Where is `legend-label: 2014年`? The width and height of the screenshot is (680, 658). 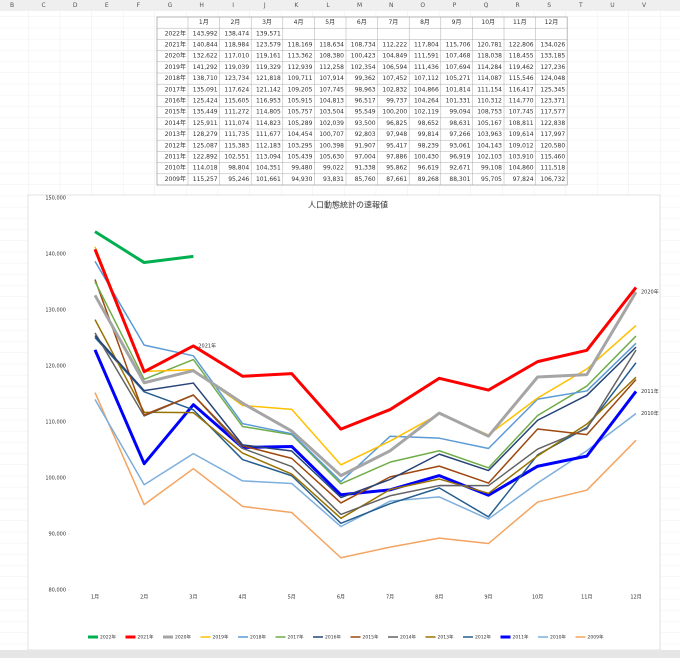
legend-label: 2014年 is located at coordinates (408, 637).